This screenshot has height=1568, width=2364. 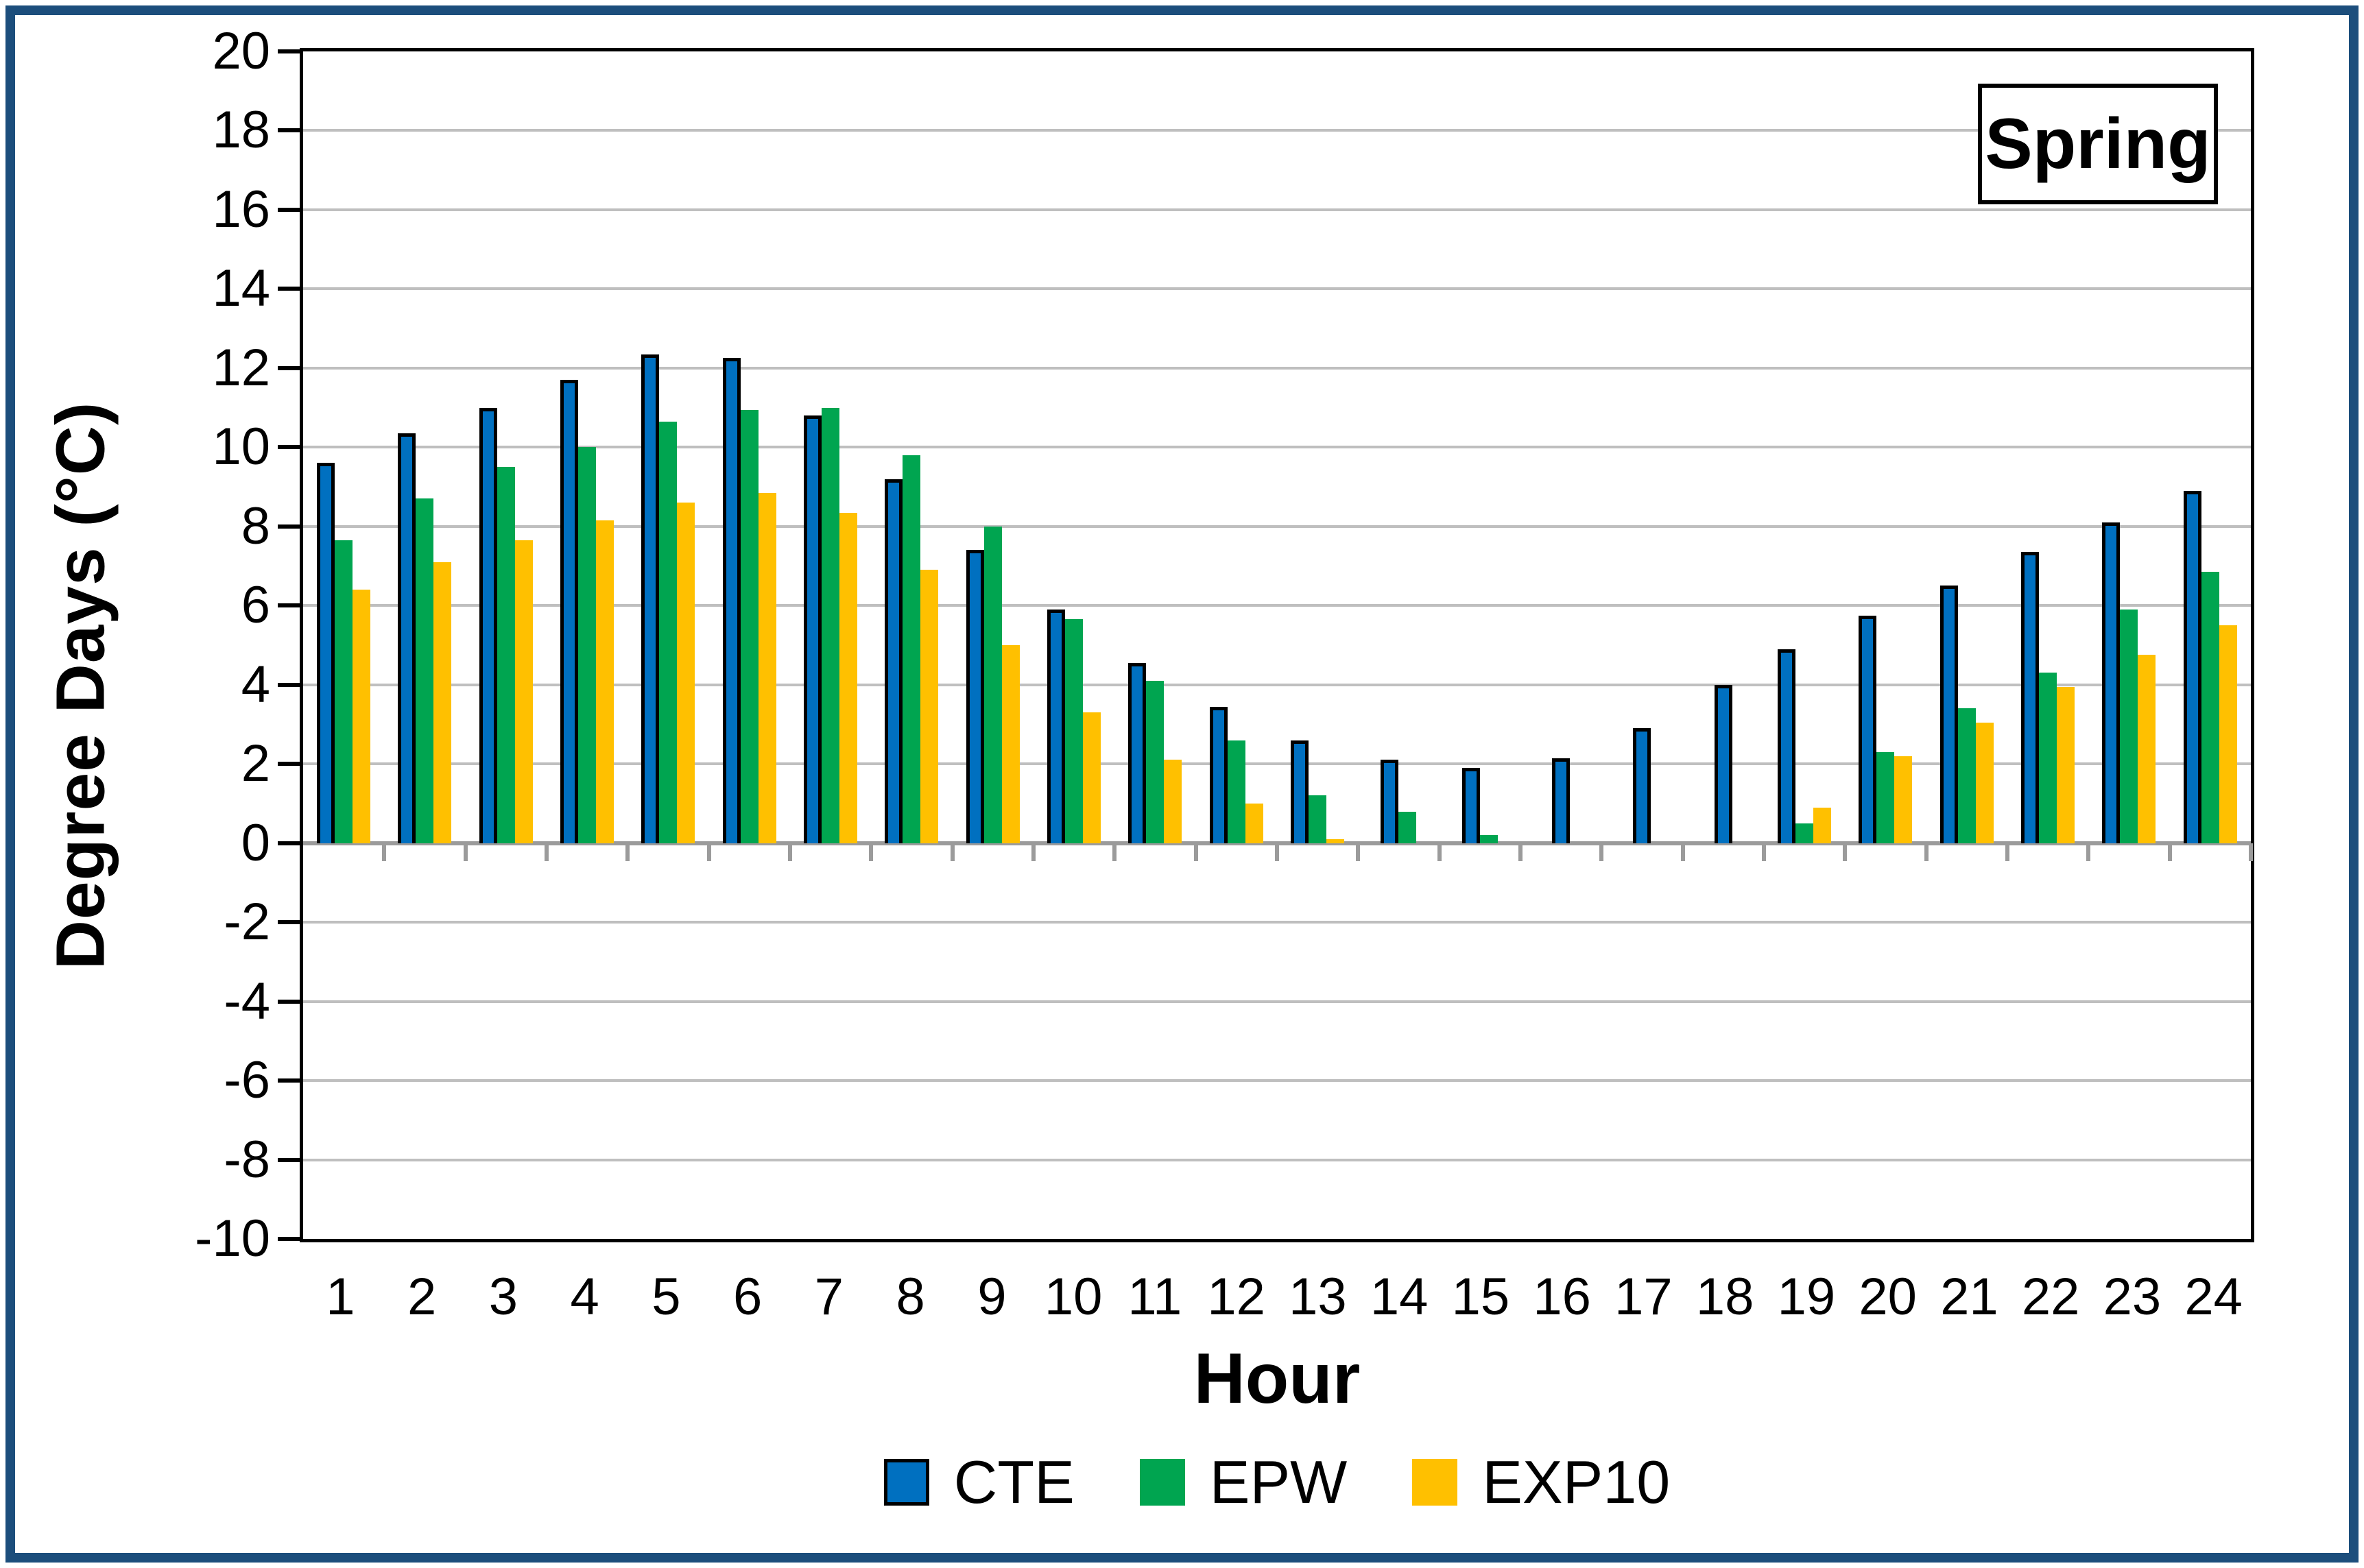 What do you see at coordinates (1277, 1297) in the screenshot?
I see `x-axis-tick-labels: 1 2 3 4 5 6 7 8 9 10 11 12 13 14 15 16 17 18 19 20 21 22 23 24` at bounding box center [1277, 1297].